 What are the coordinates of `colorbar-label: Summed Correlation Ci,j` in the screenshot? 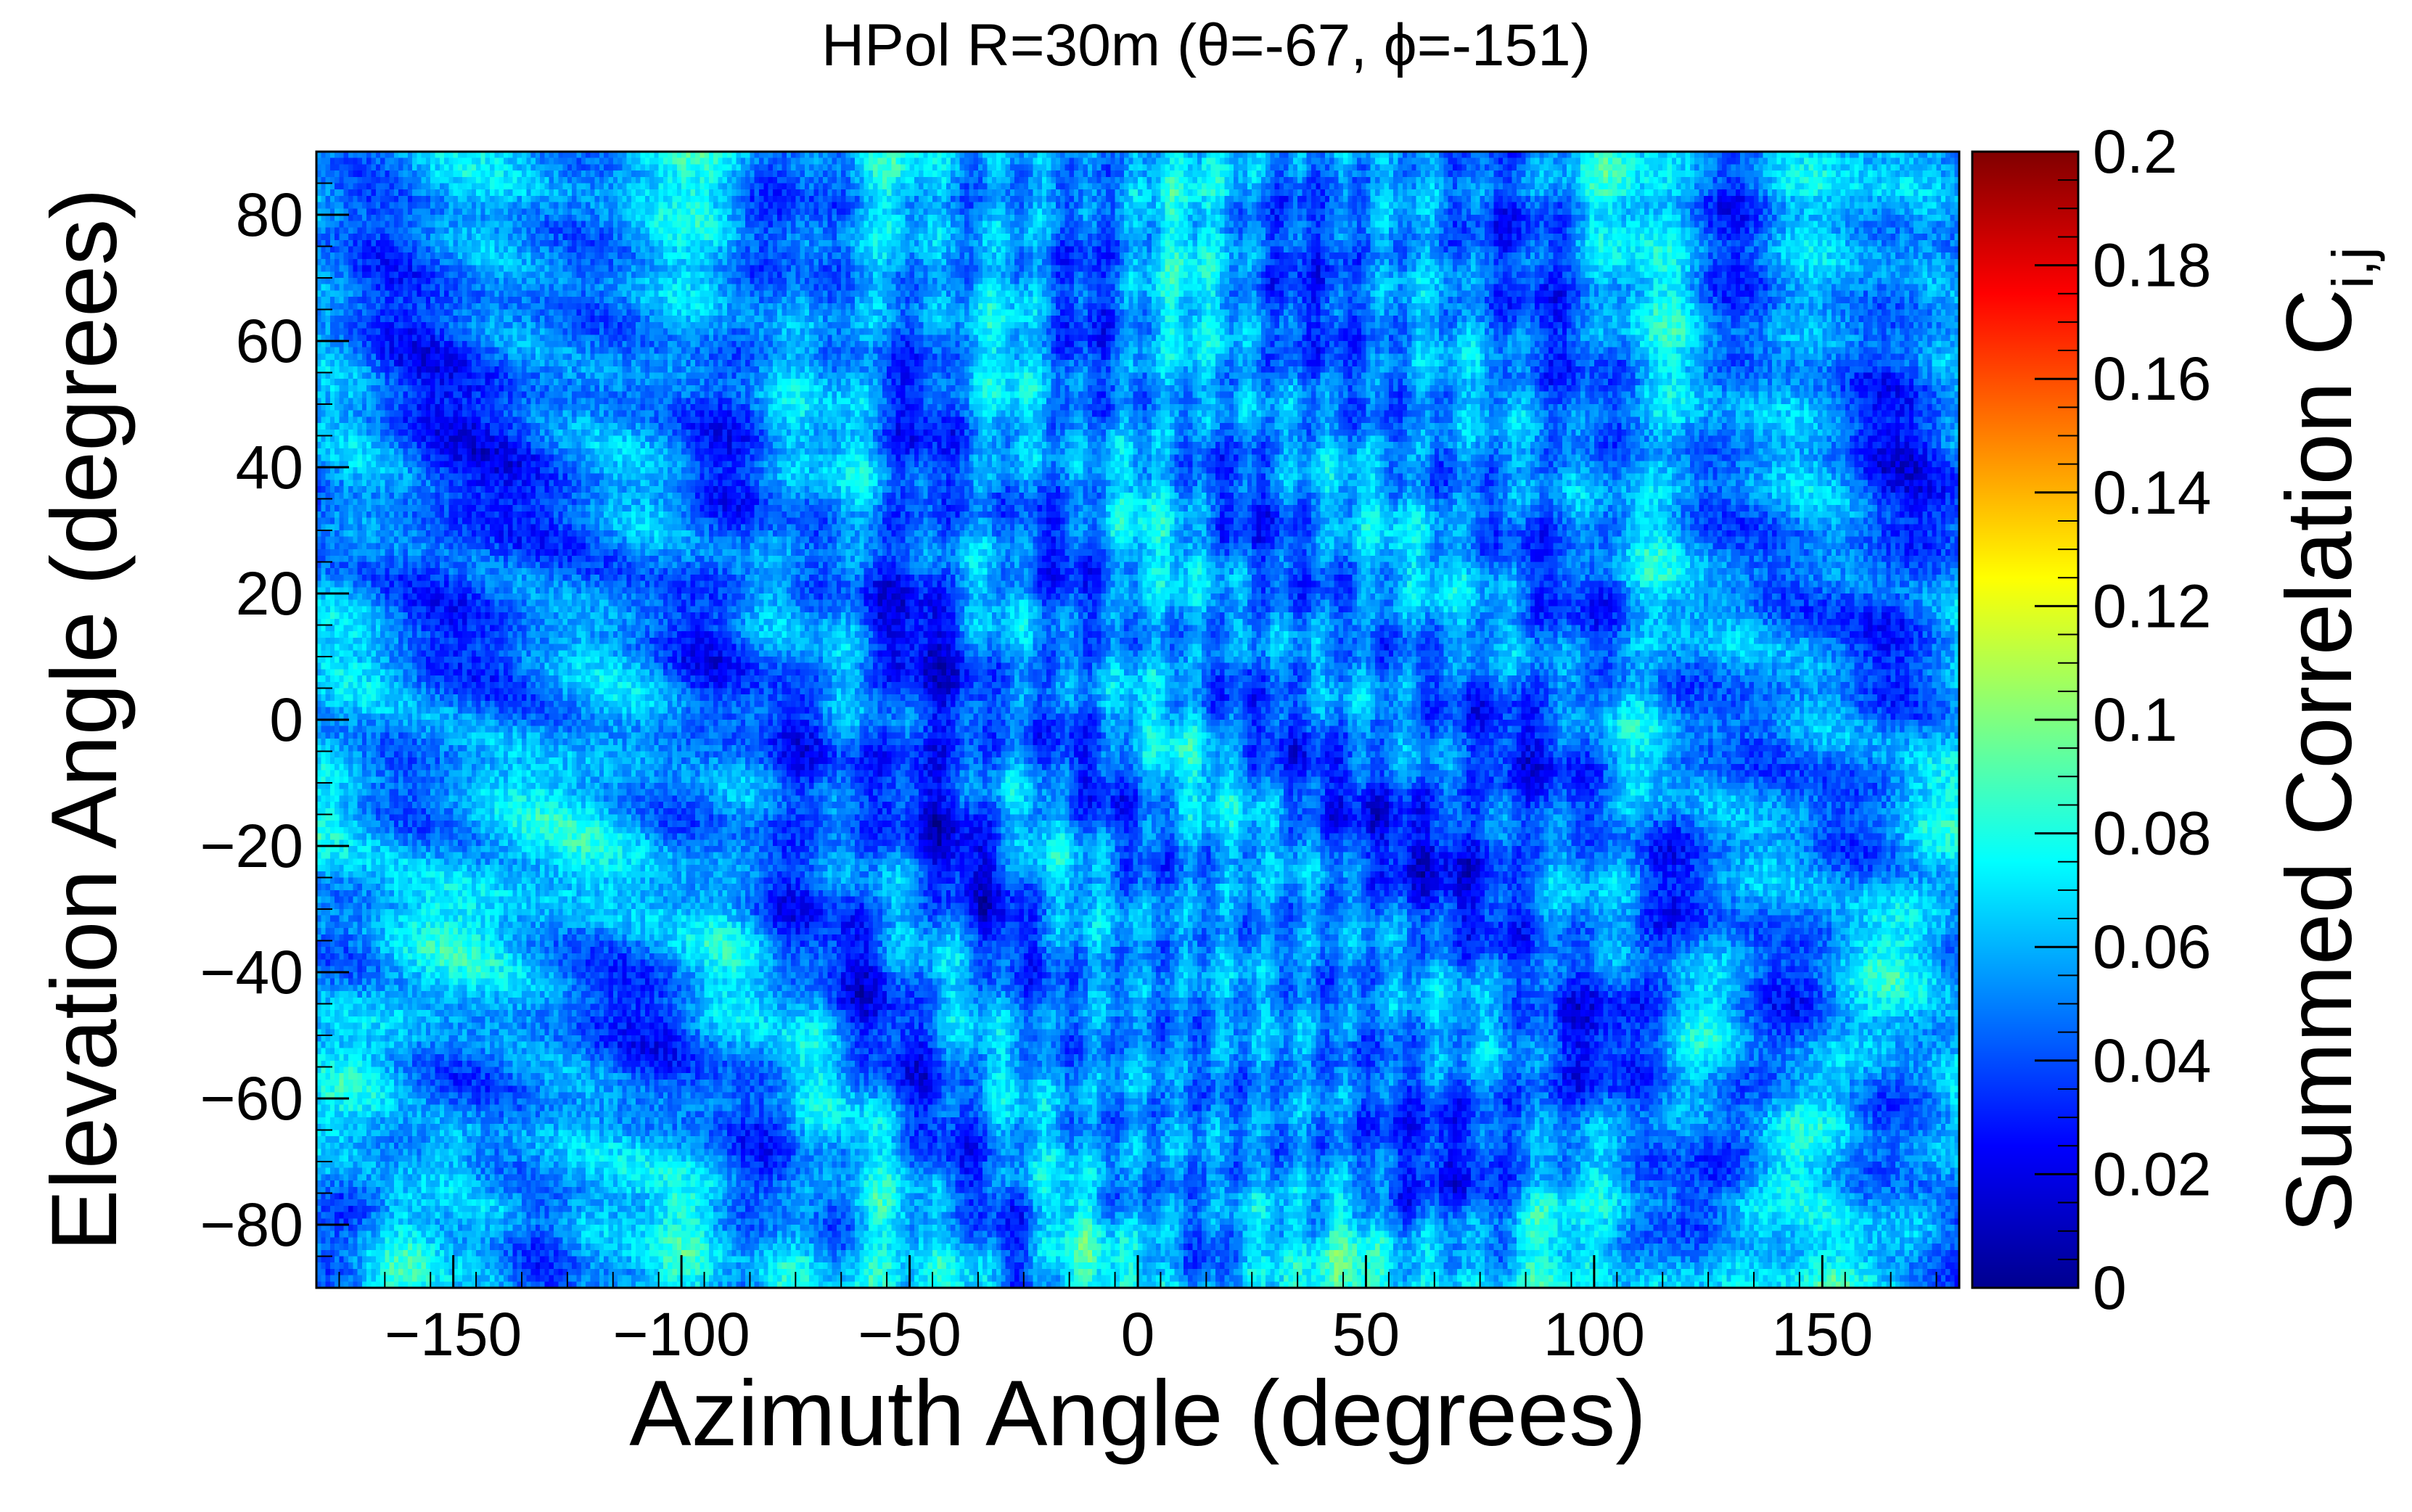 It's located at (2326, 740).